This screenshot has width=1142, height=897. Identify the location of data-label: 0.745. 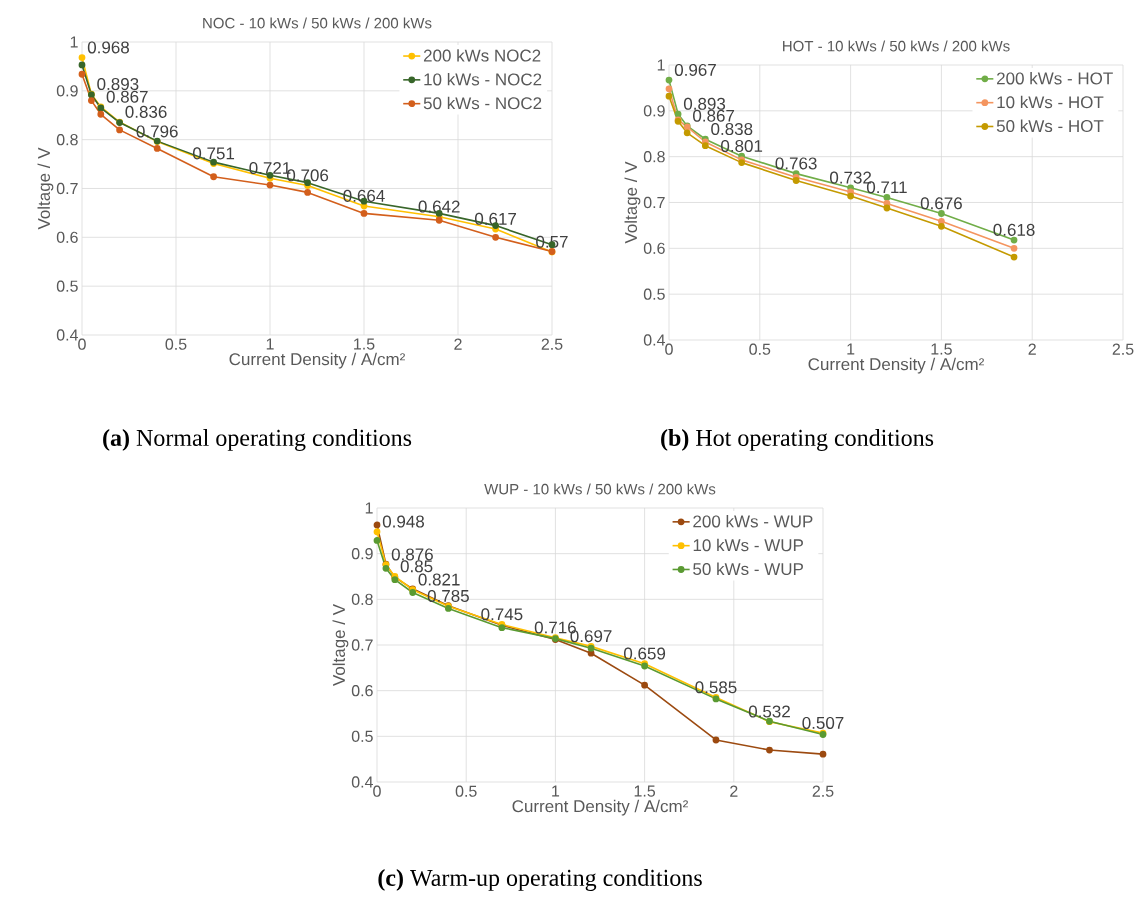
(502, 614).